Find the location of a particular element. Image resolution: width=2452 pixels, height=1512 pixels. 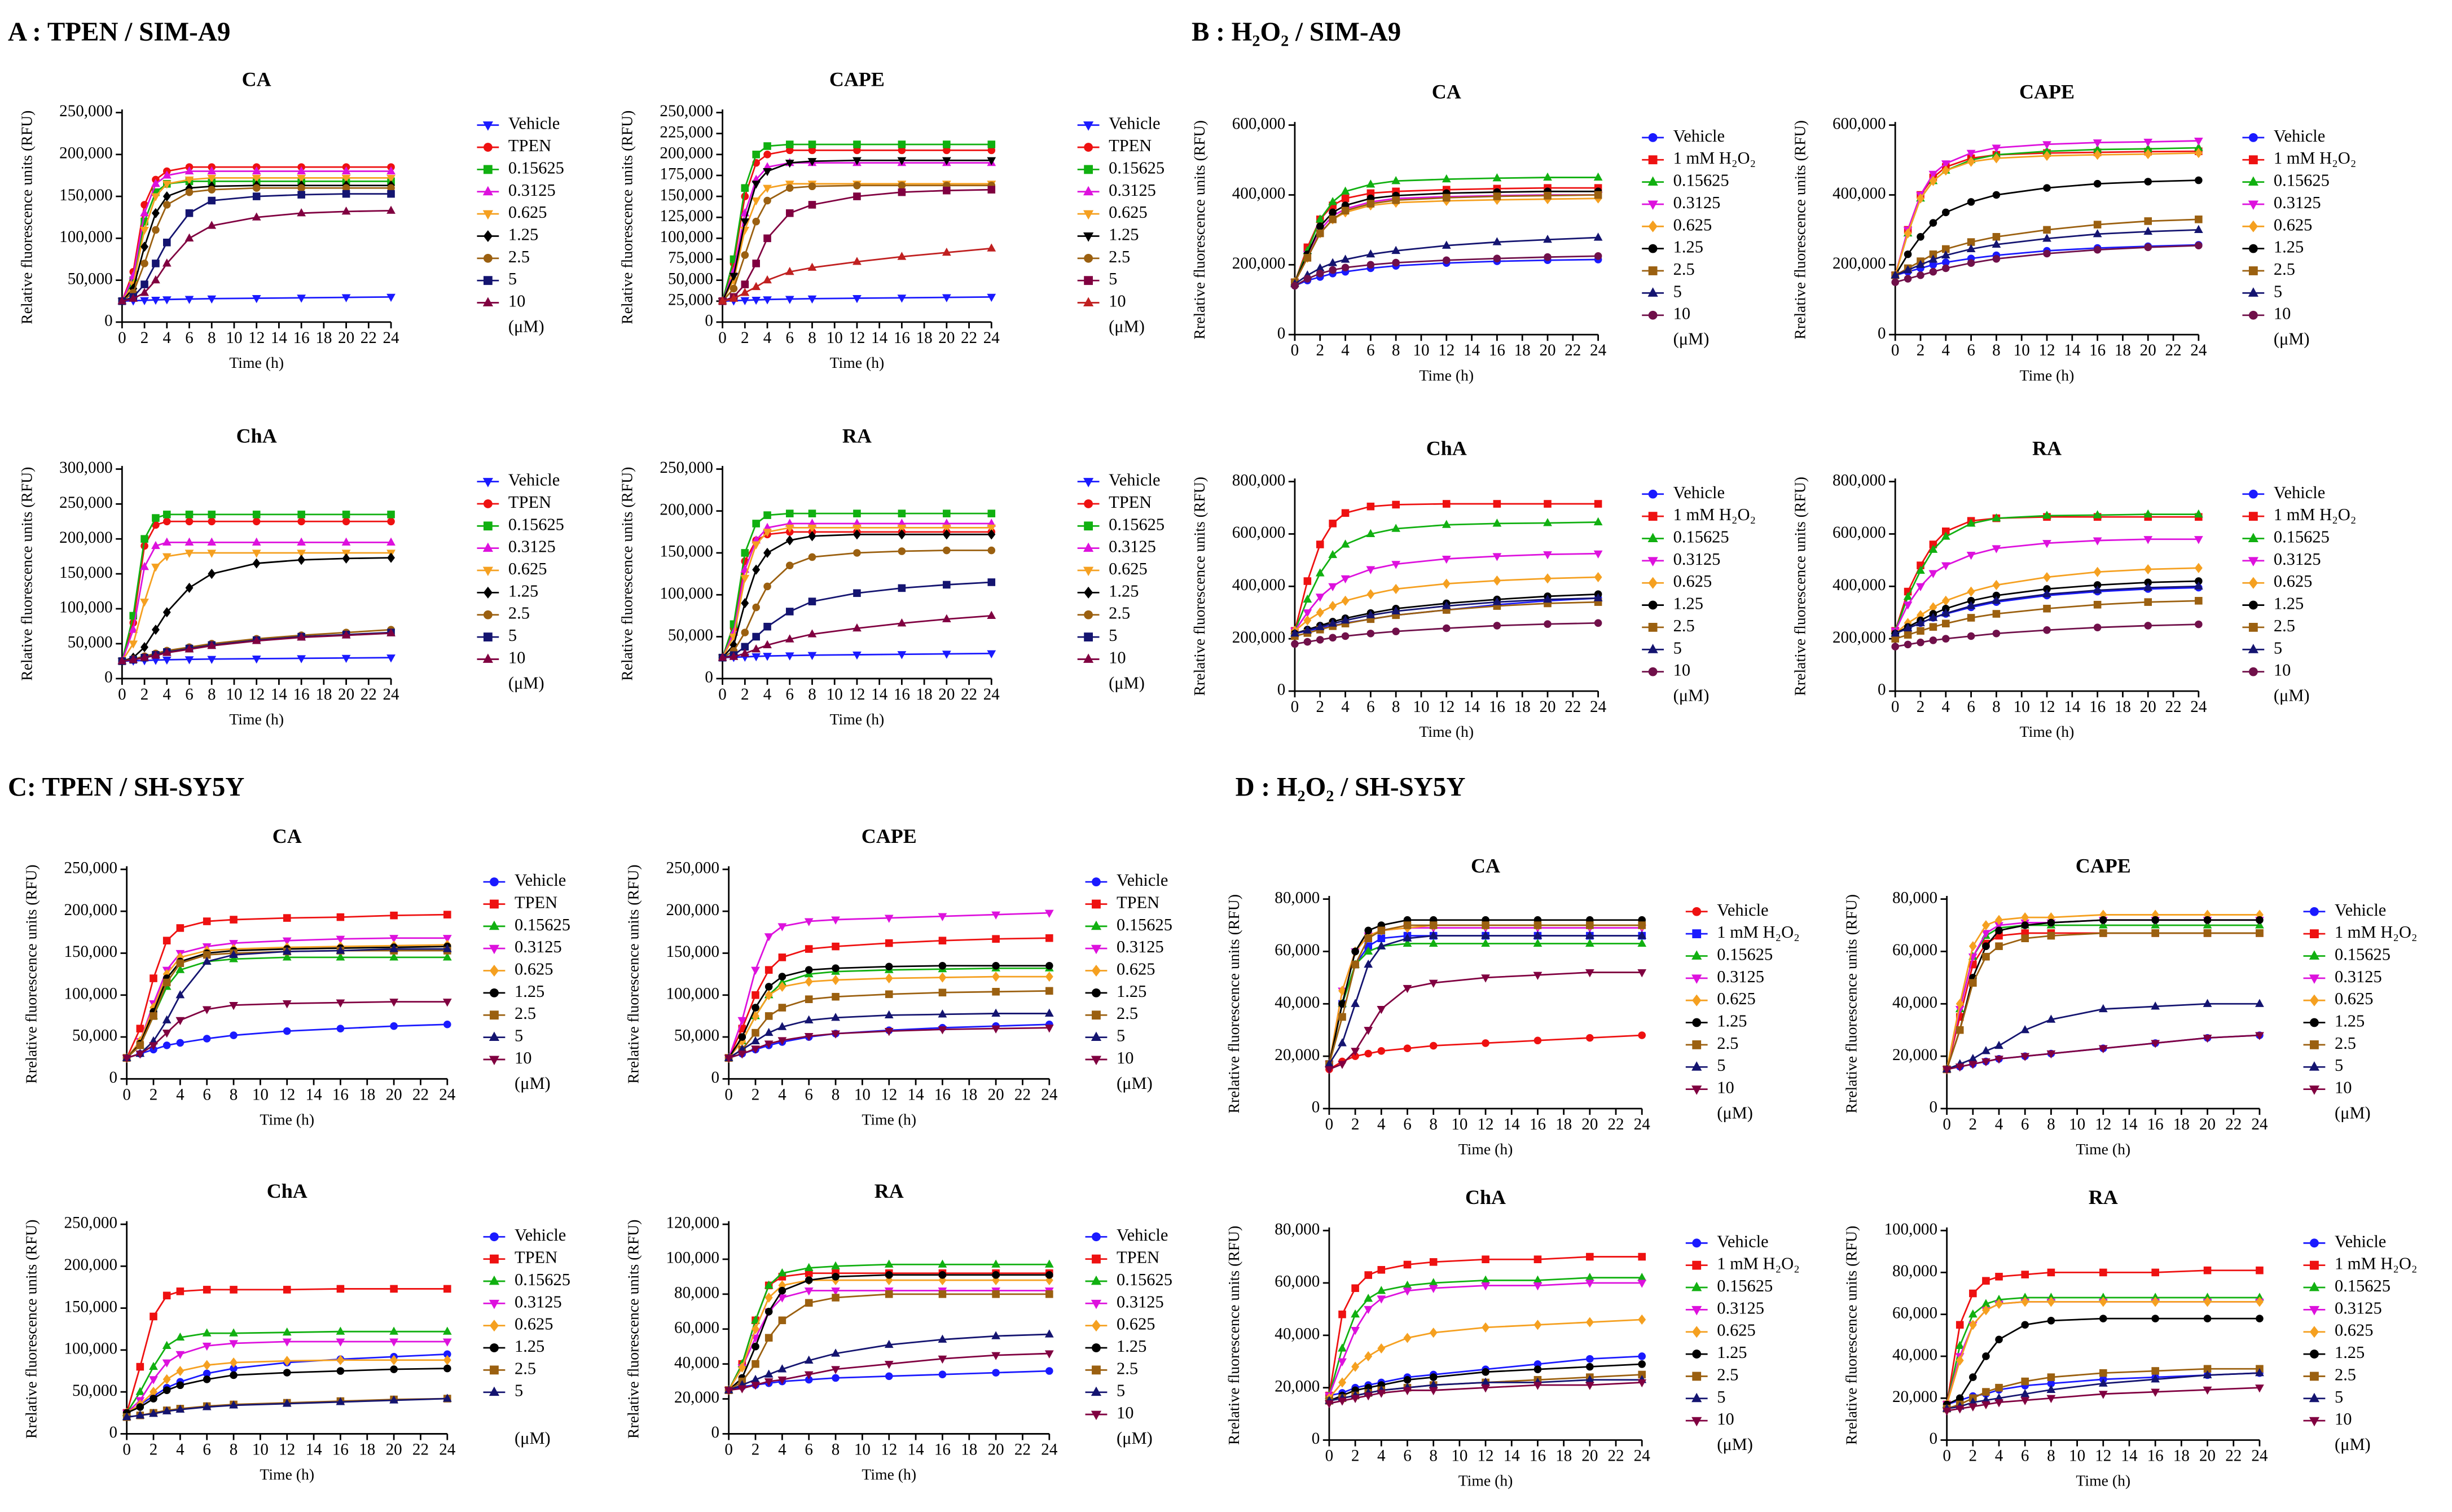

legend-label: 10 is located at coordinates (1125, 1413).